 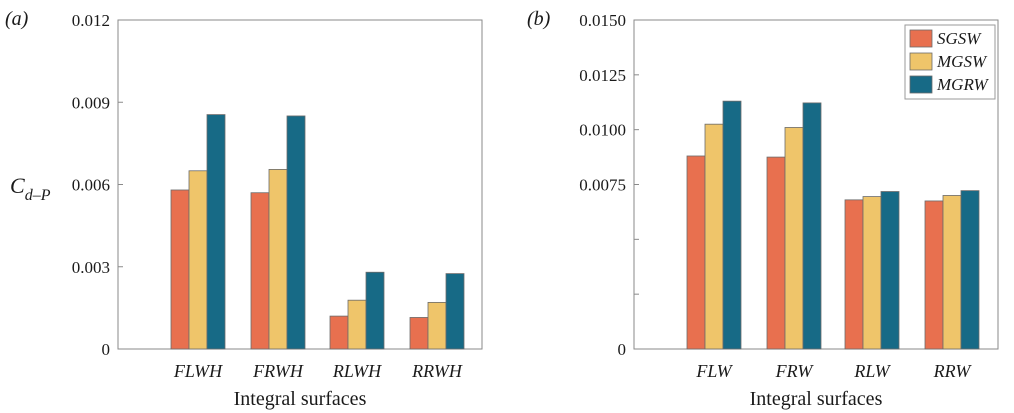 What do you see at coordinates (816, 399) in the screenshot?
I see `panel-b-x-axis-label: Integral surfaces` at bounding box center [816, 399].